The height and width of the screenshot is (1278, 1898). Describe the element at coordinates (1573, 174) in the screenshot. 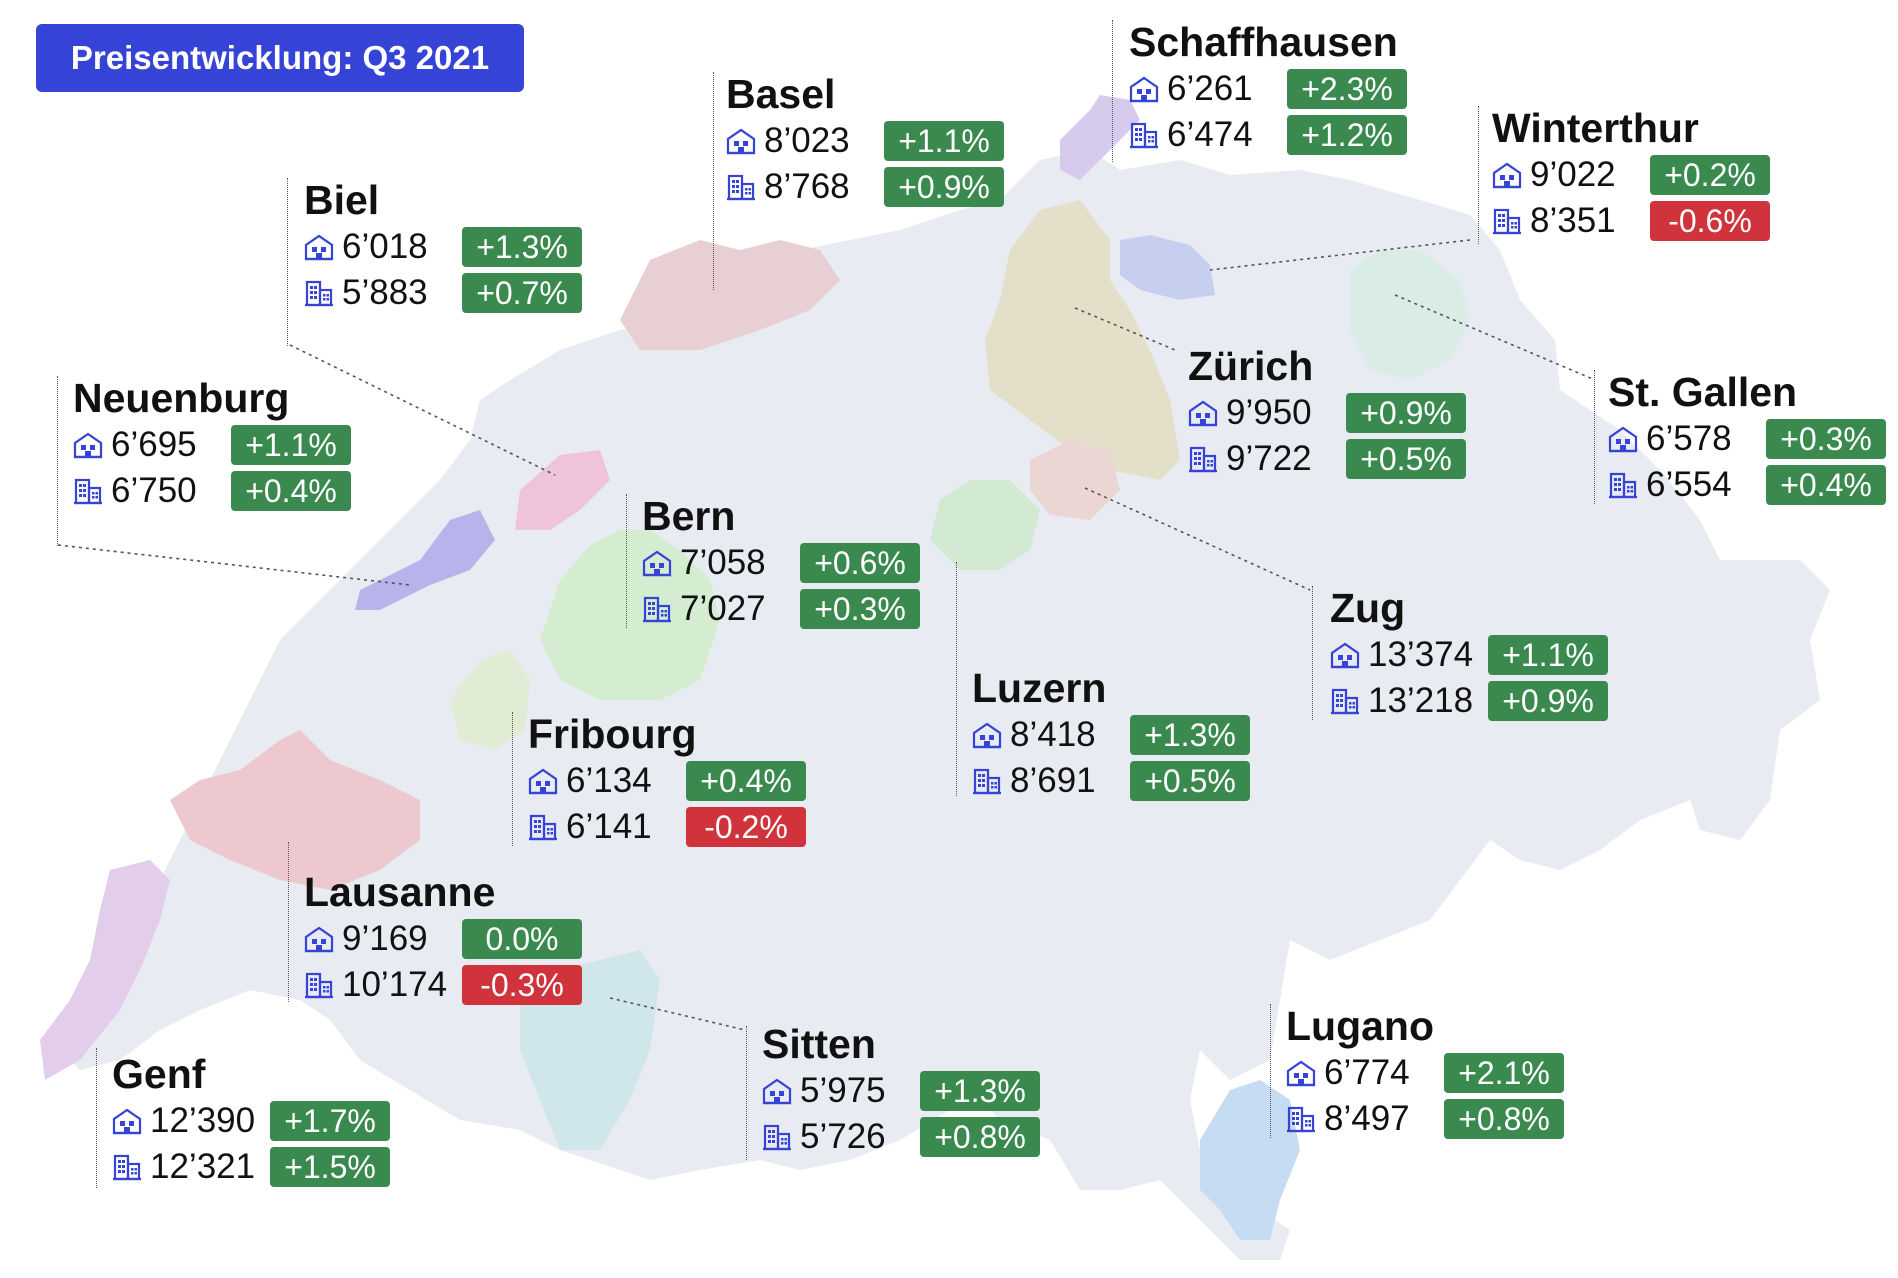

I see `house-price-value: 9’022` at that location.